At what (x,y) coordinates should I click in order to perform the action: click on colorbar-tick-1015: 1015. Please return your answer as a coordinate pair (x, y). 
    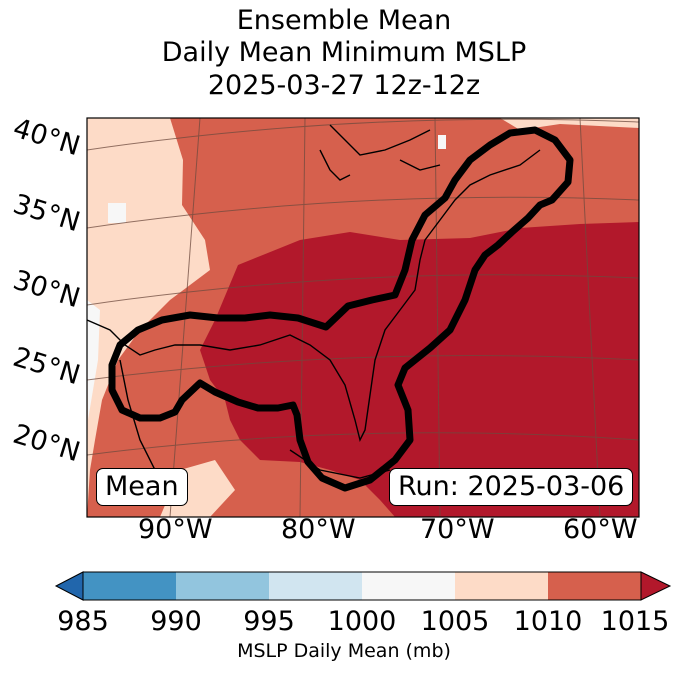
    Looking at the image, I should click on (635, 621).